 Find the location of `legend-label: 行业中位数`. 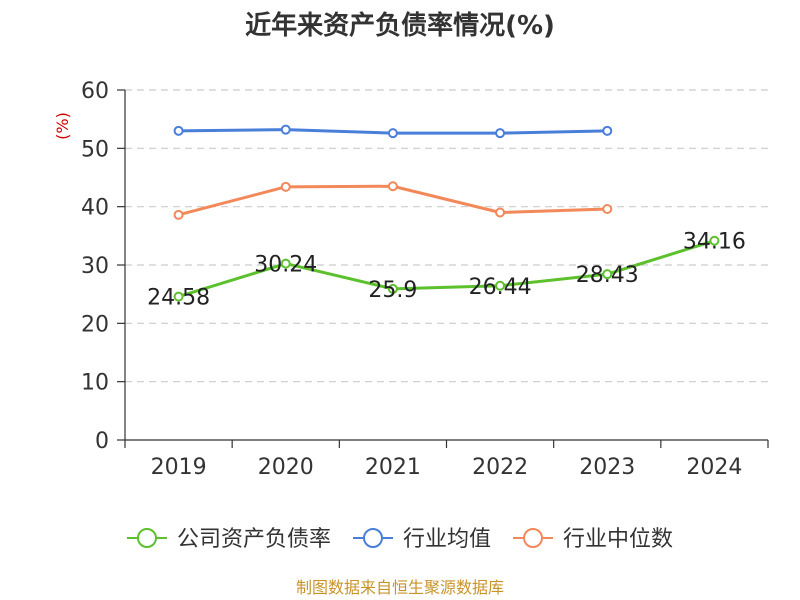

legend-label: 行业中位数 is located at coordinates (618, 539).